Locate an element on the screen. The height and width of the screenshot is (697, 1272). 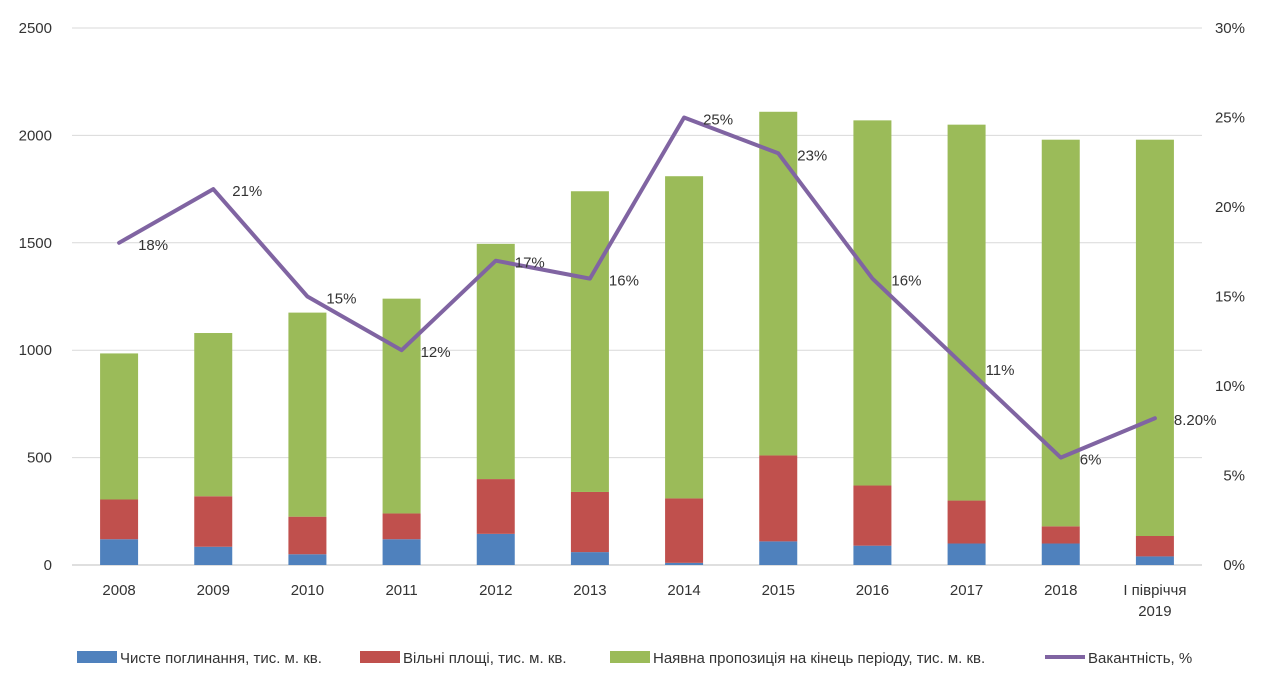
x-tick-label: 2011 is located at coordinates (401, 590).